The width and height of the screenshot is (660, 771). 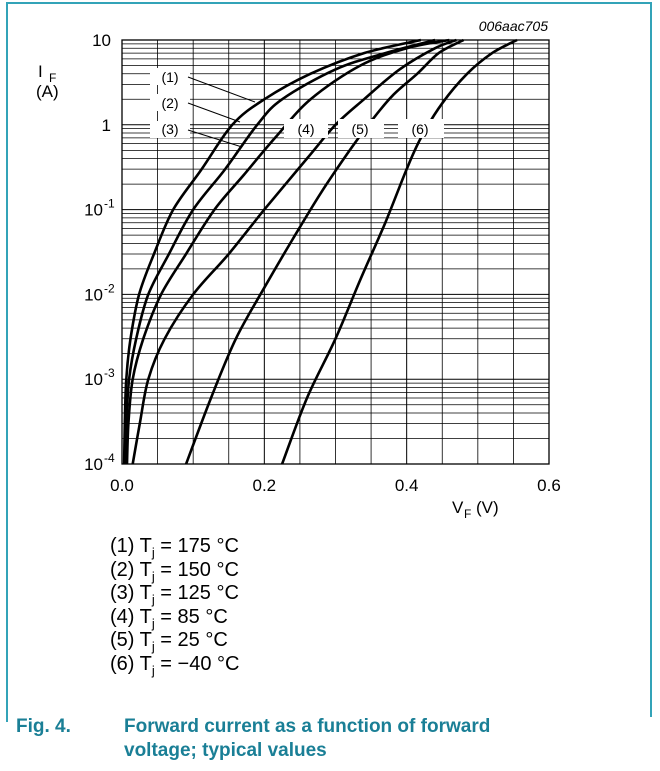 What do you see at coordinates (43, 726) in the screenshot?
I see `caption-number: Fig. 4.` at bounding box center [43, 726].